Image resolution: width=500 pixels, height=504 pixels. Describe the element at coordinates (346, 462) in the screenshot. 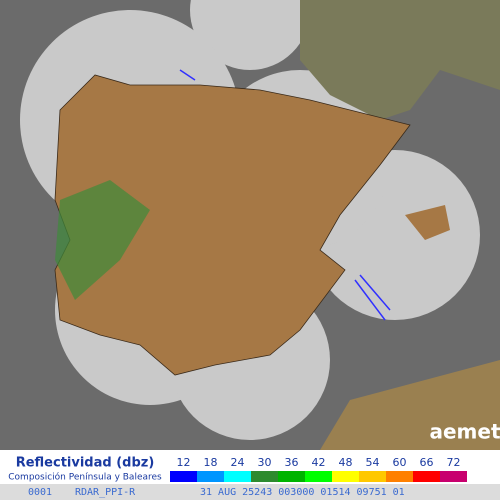

I see `legend-value: 48` at that location.